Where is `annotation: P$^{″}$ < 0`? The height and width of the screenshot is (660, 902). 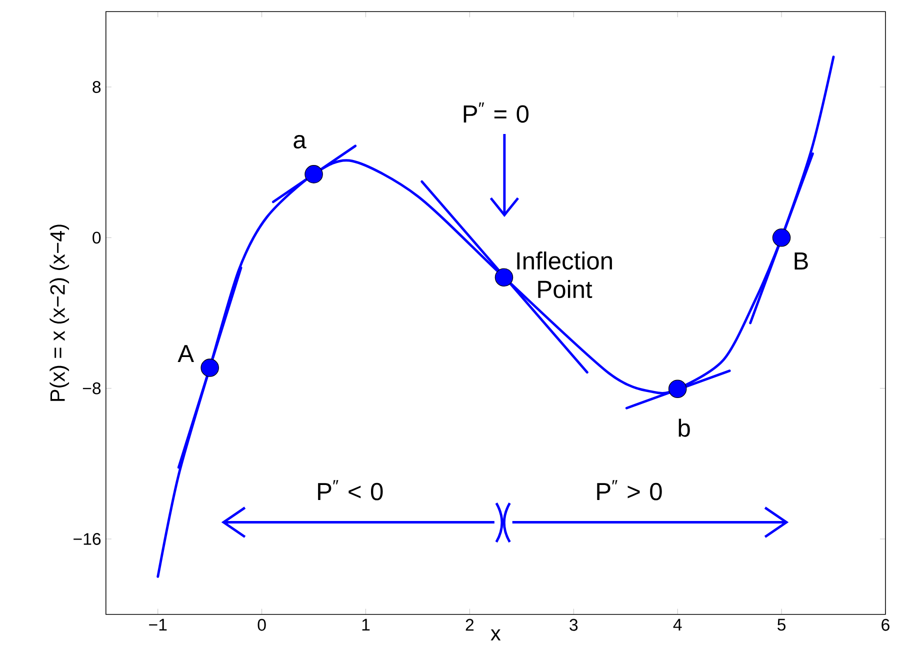
annotation: P$^{″}$ < 0 is located at coordinates (350, 490).